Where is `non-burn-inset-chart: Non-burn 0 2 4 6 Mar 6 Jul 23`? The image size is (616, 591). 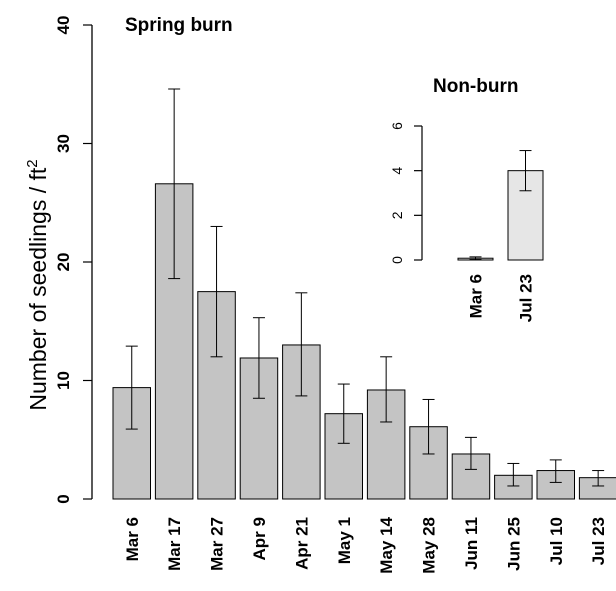 non-burn-inset-chart: Non-burn 0 2 4 6 Mar 6 Jul 23 is located at coordinates (466, 199).